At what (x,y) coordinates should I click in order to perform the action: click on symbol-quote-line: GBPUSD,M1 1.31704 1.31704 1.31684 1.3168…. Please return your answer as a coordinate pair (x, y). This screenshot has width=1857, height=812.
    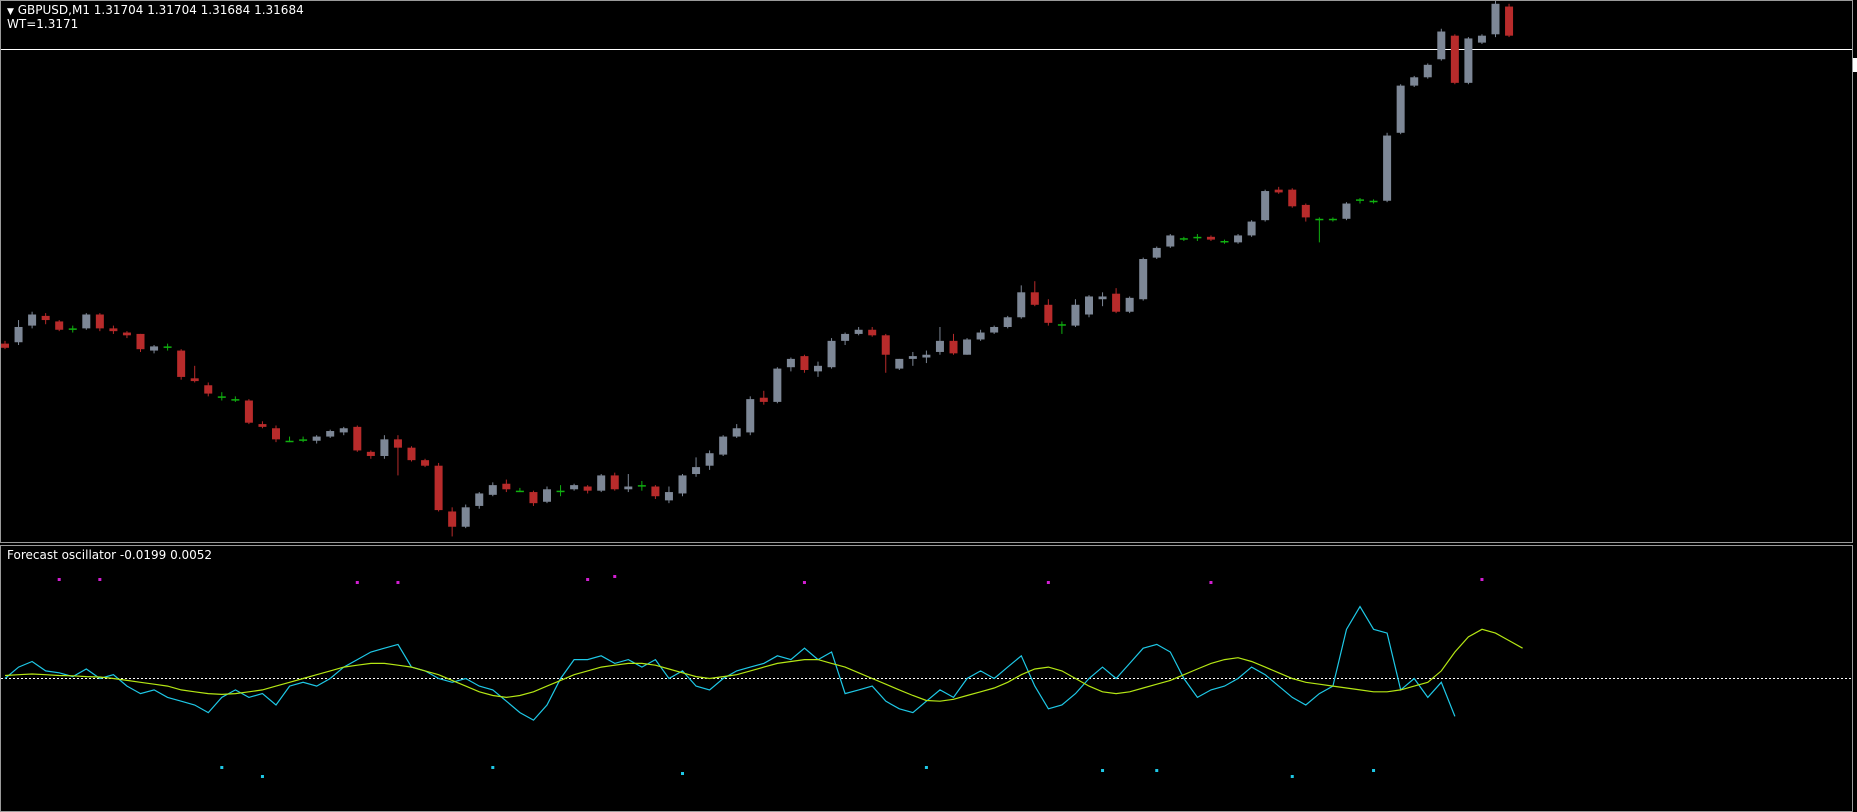
    Looking at the image, I should click on (160, 10).